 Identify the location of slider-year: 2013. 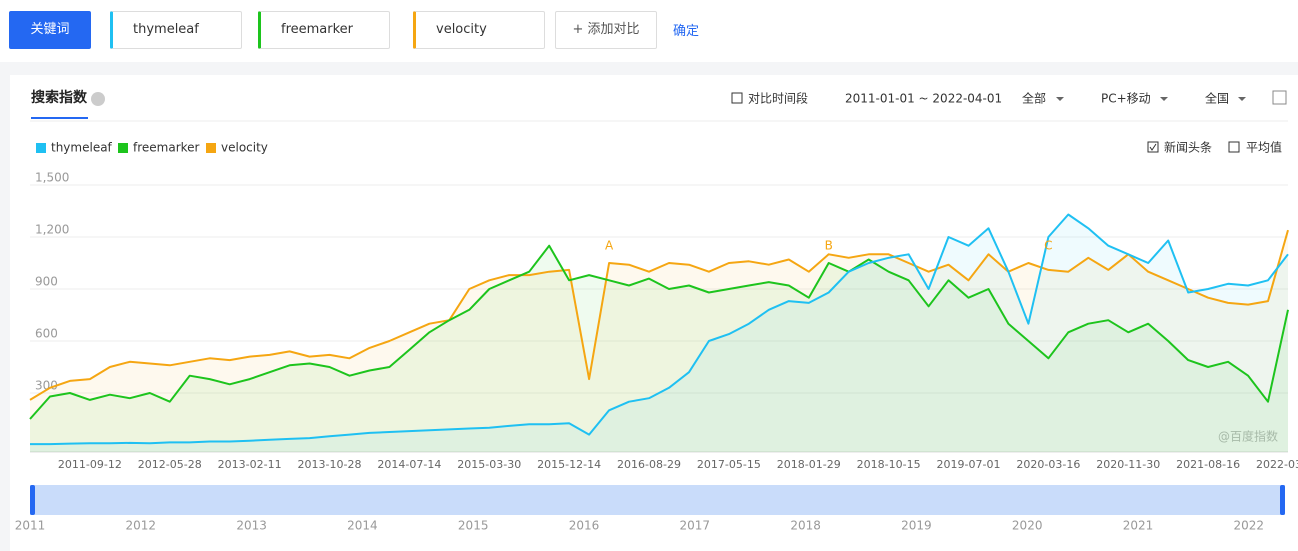
(251, 526).